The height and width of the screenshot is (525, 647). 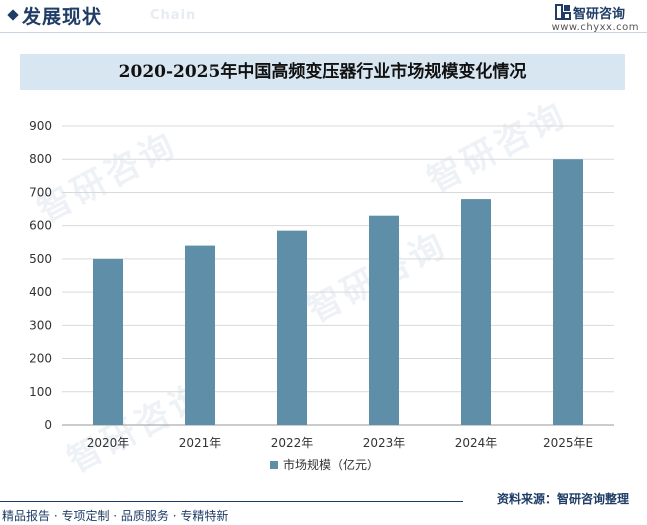 I want to click on brand-logo: 智研咨询, so click(x=589, y=12).